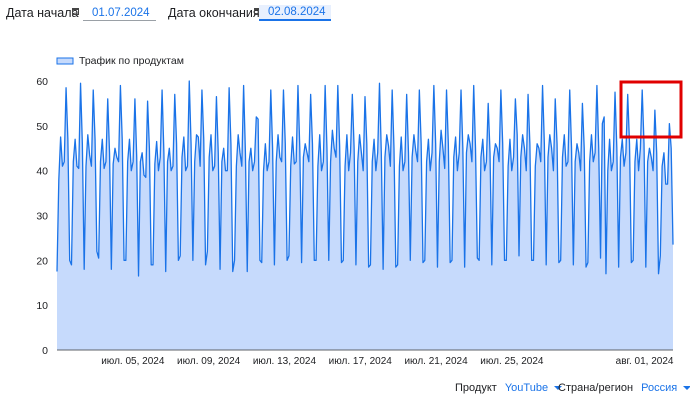  I want to click on y-tick-label: 40, so click(42, 172).